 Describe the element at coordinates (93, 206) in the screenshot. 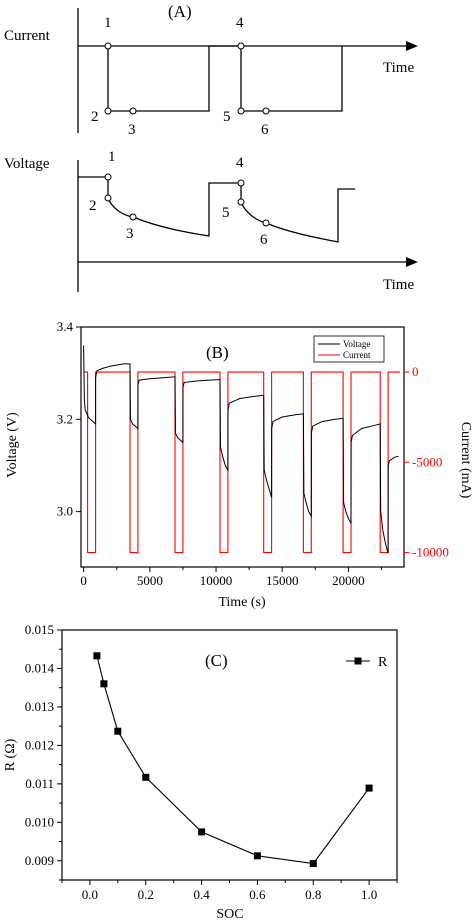

I see `voltage-point-2-label: 2` at that location.